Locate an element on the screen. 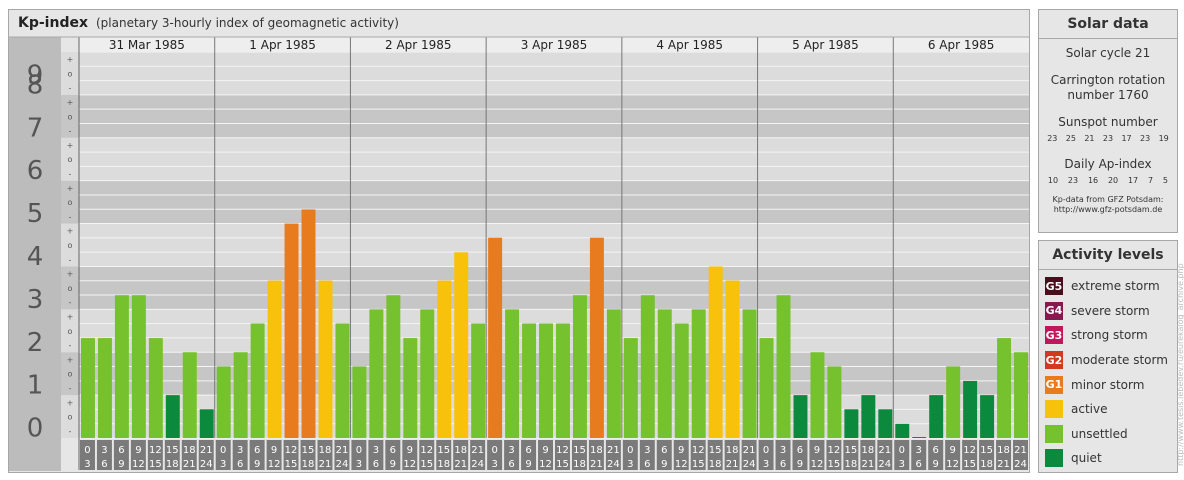  interval-end-label: 15 is located at coordinates (426, 464).